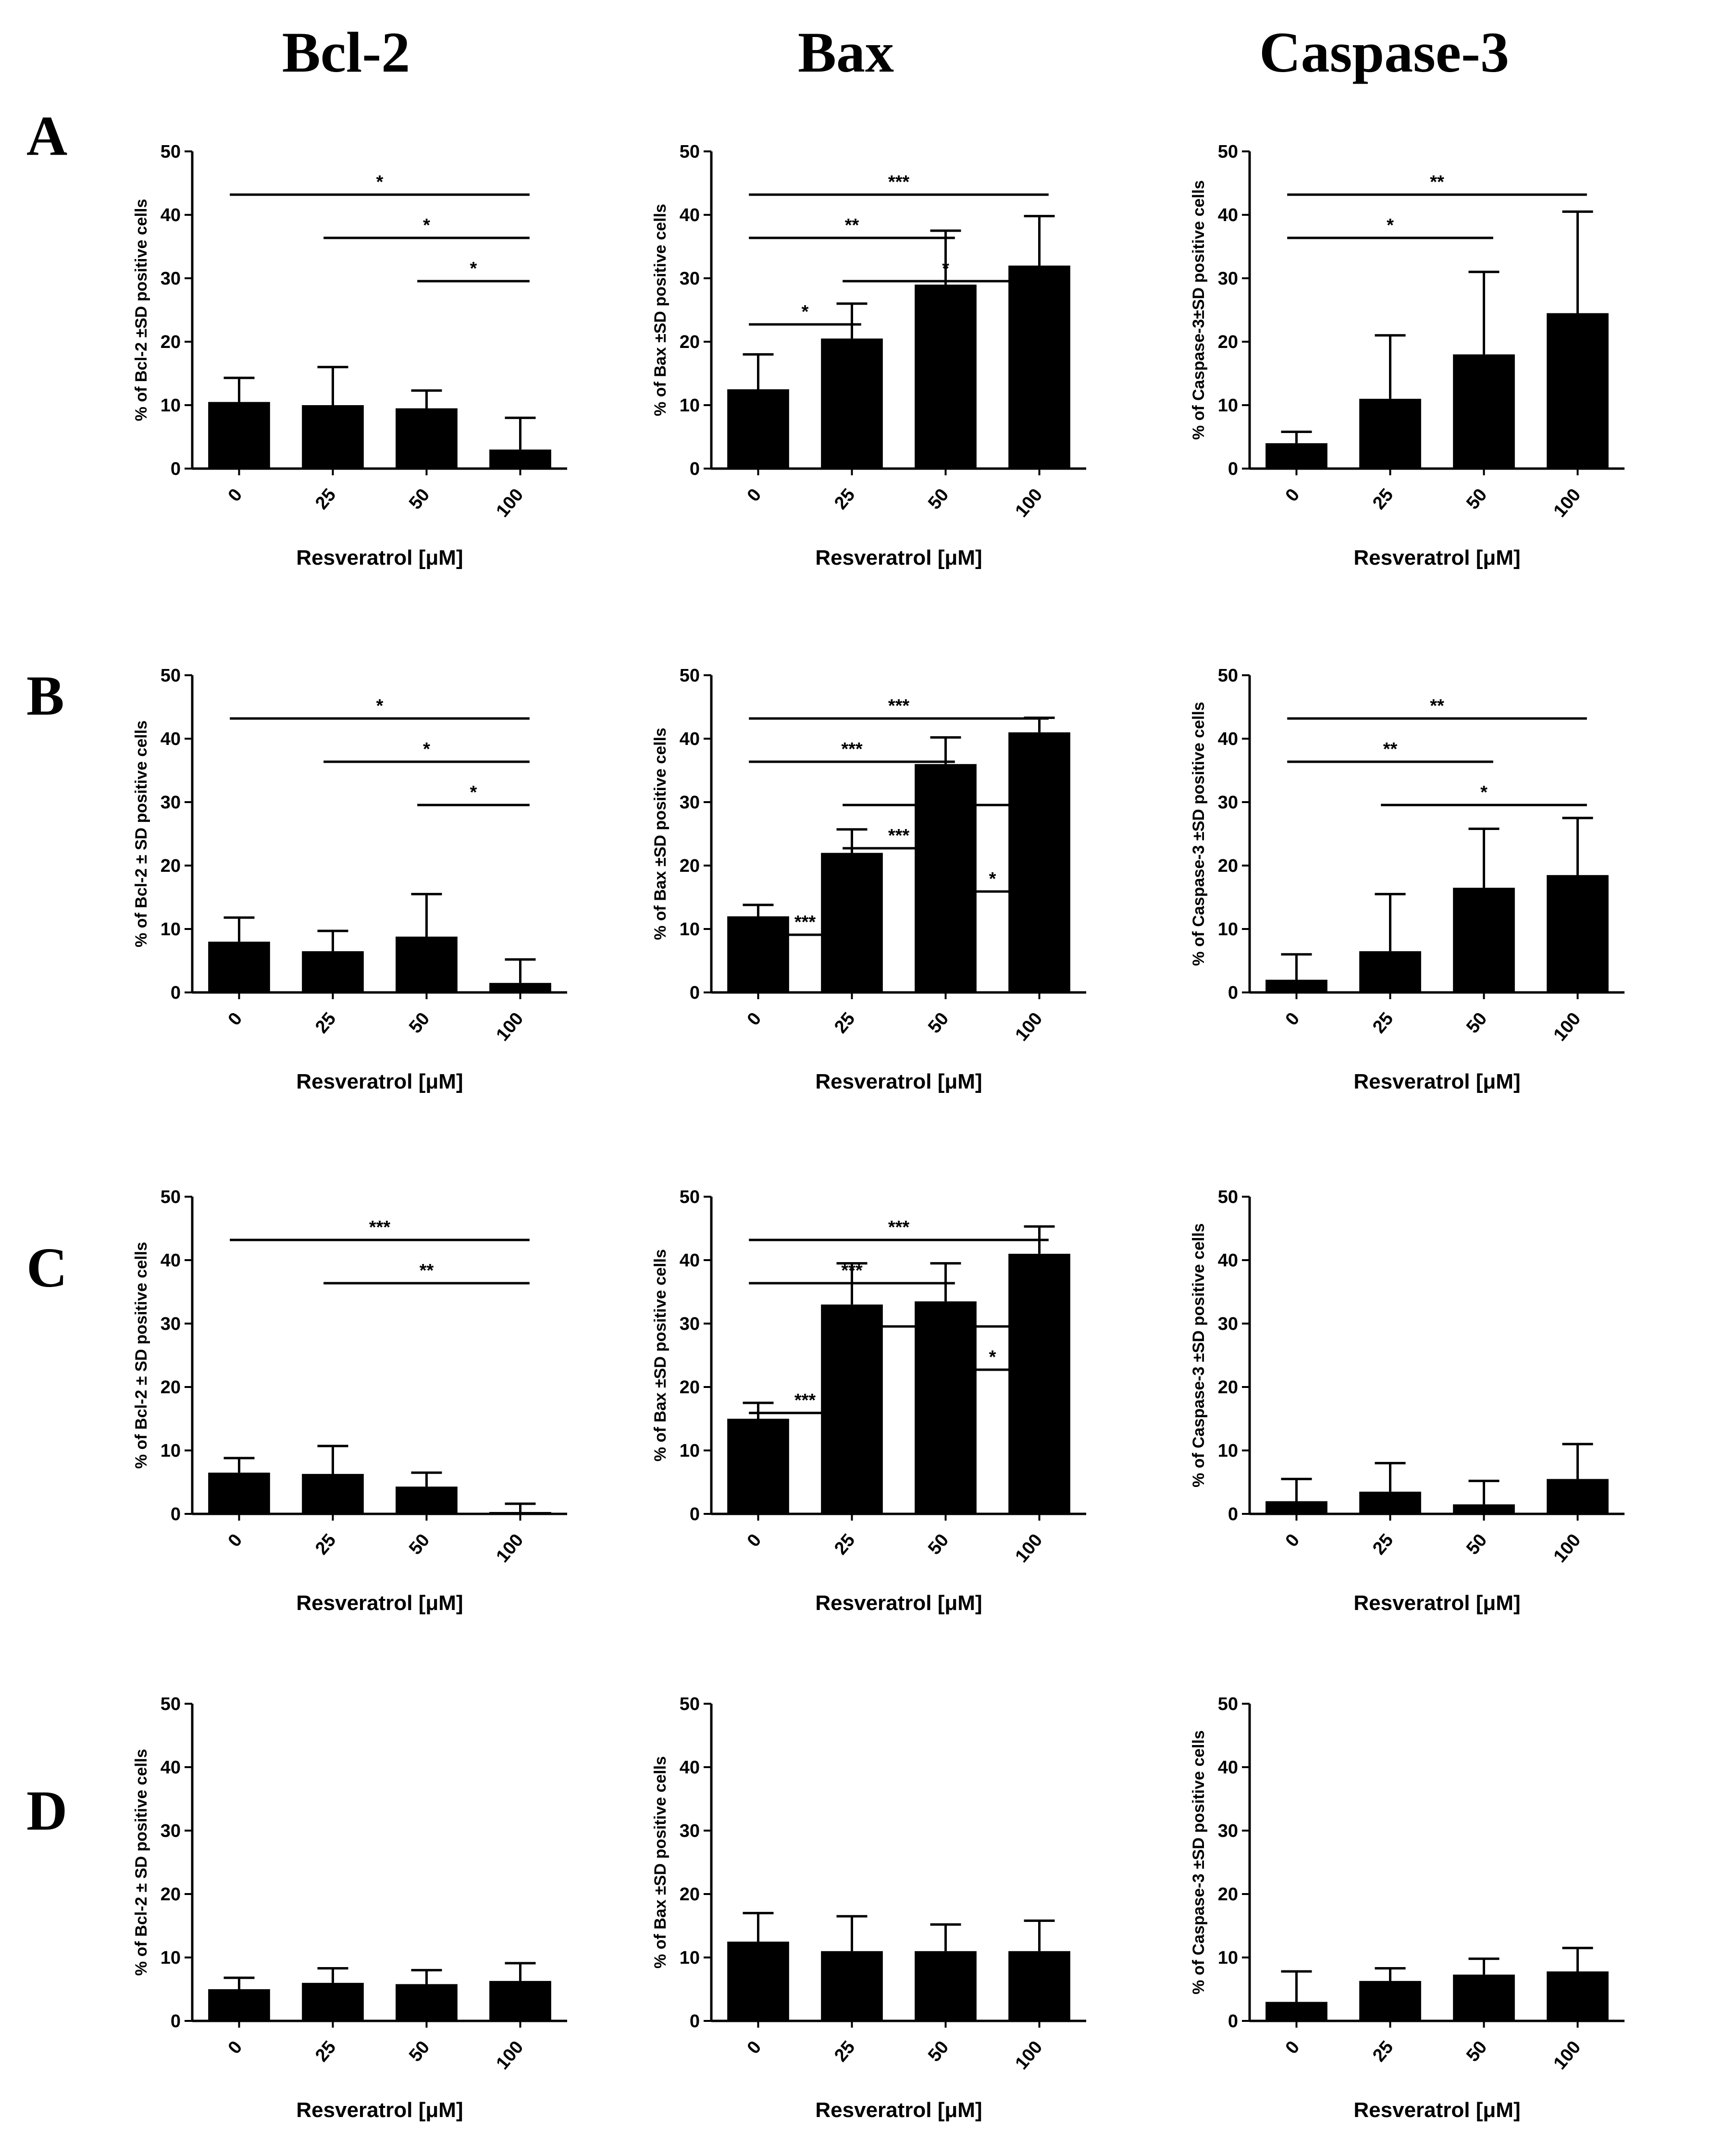 The image size is (1736, 2155). What do you see at coordinates (1199, 310) in the screenshot?
I see `y-axis-title: % of Caspase-3±SD positive cells` at bounding box center [1199, 310].